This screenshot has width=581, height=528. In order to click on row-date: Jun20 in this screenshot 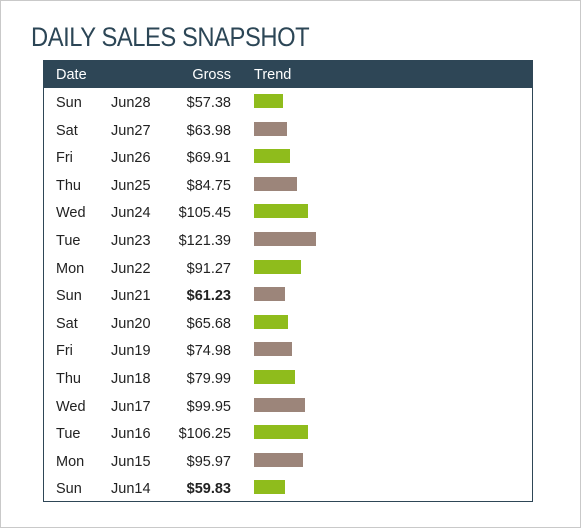, I will do `click(131, 323)`.